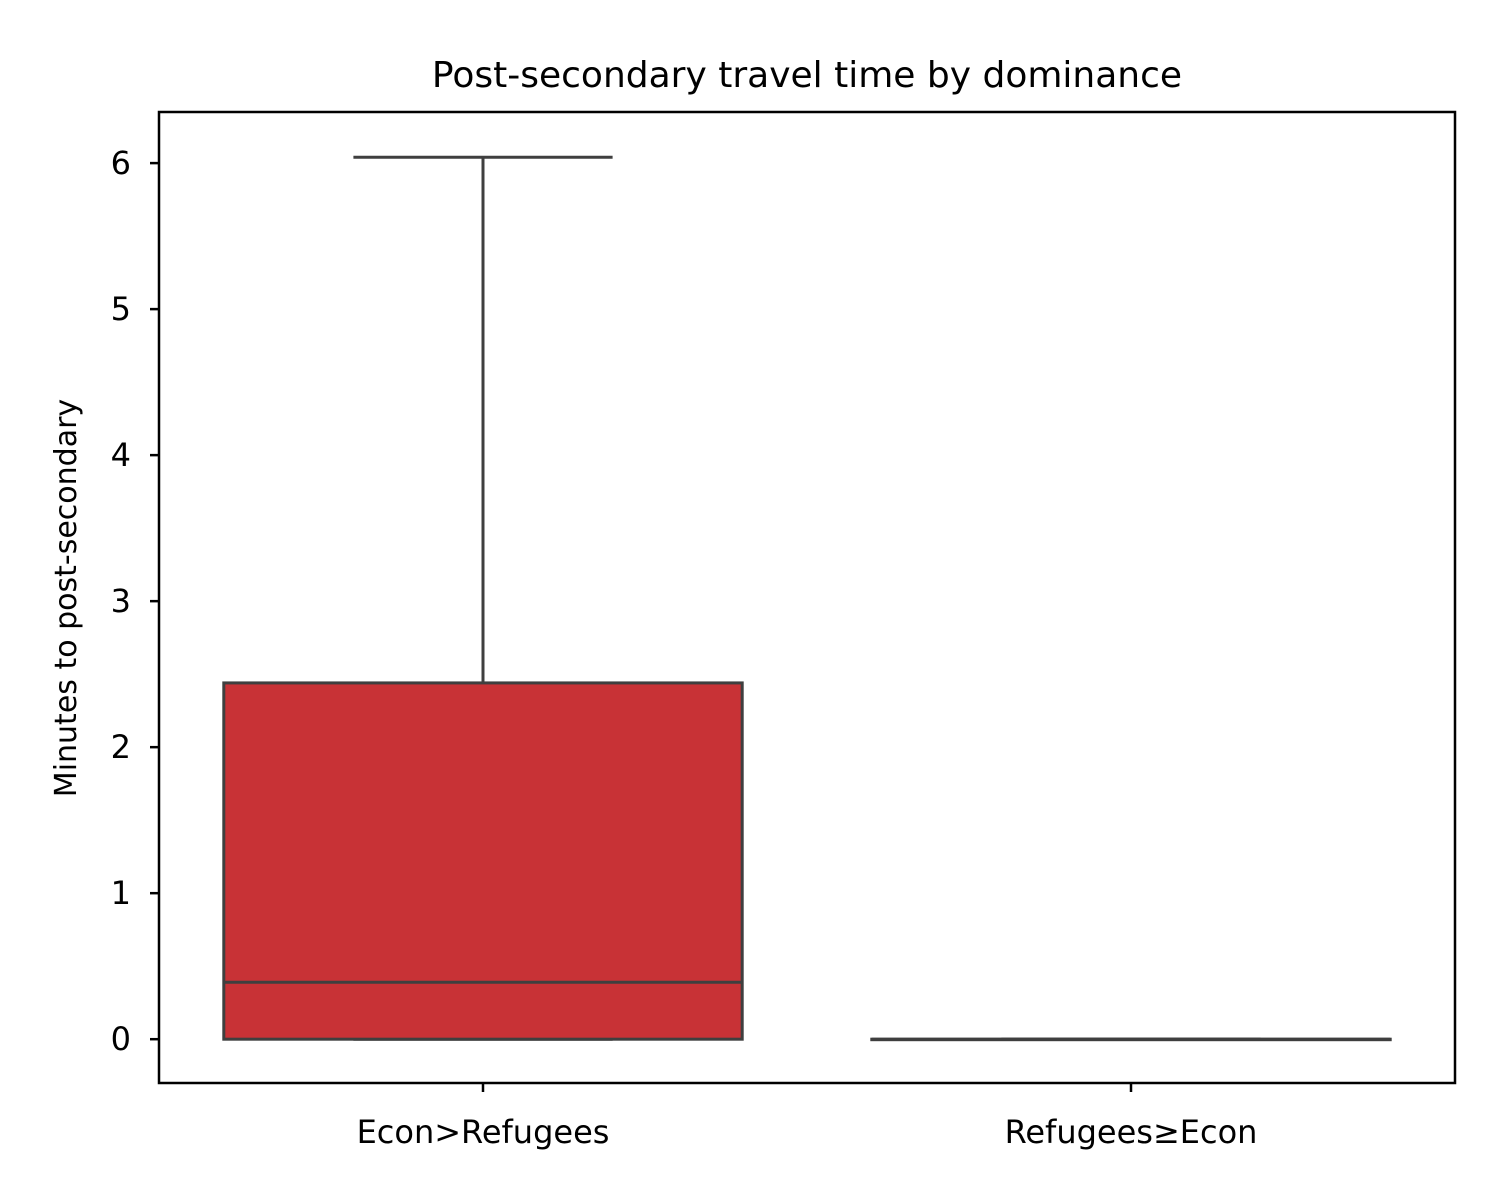 The width and height of the screenshot is (1500, 1200). I want to click on y-tick-label-0: 0, so click(121, 1039).